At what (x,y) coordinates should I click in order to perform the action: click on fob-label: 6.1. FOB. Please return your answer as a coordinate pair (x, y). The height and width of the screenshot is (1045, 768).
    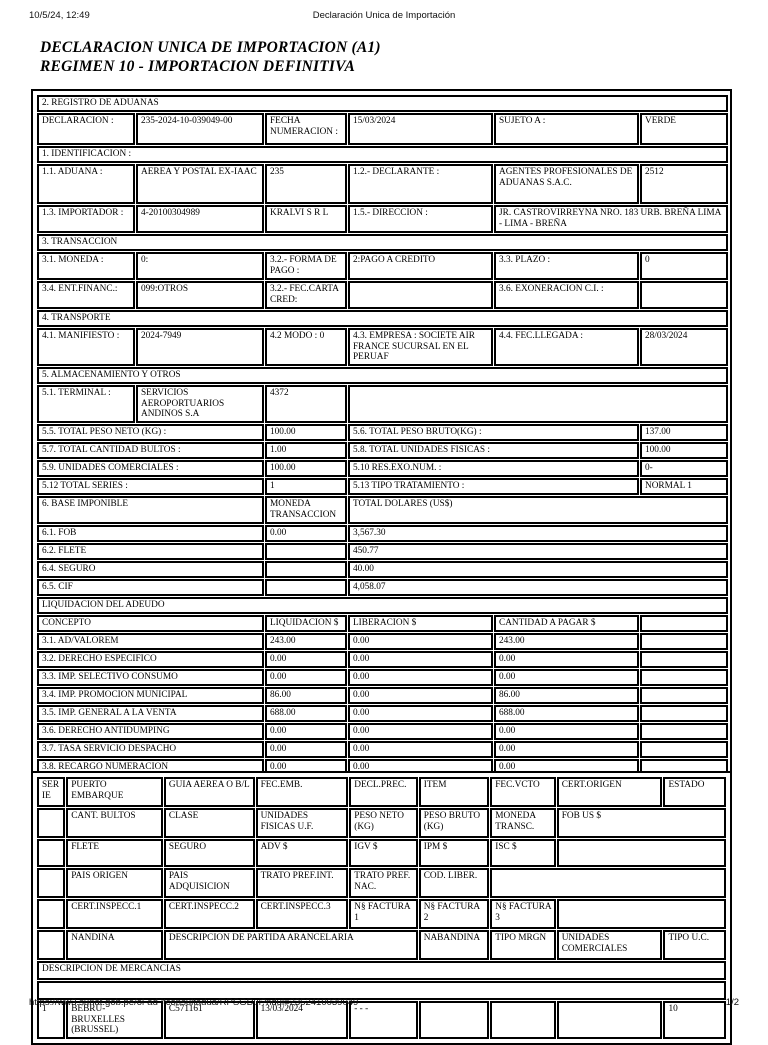
    Looking at the image, I should click on (150, 533).